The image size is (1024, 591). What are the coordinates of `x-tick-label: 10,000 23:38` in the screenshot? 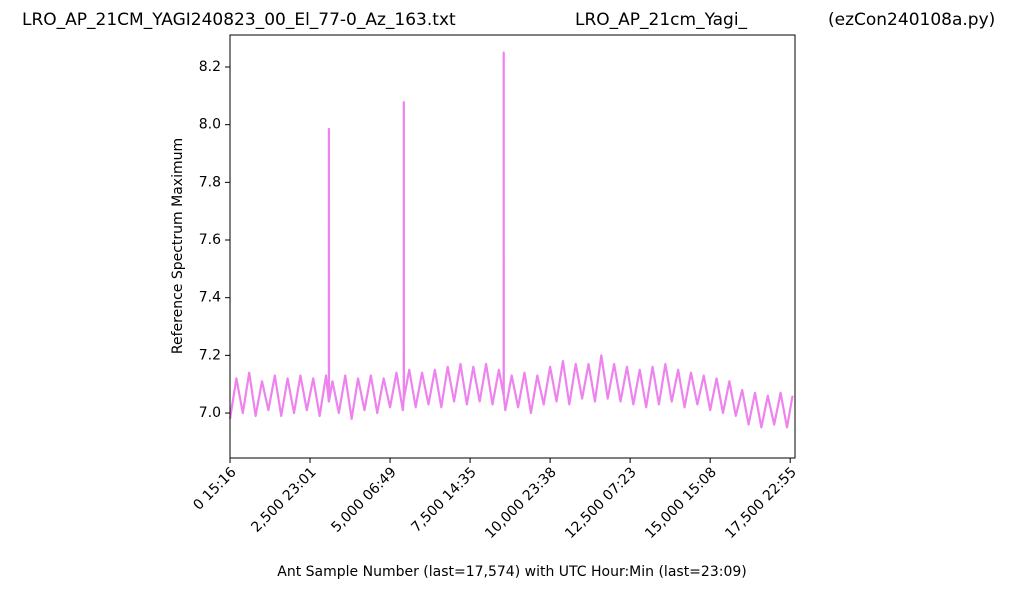 It's located at (521, 503).